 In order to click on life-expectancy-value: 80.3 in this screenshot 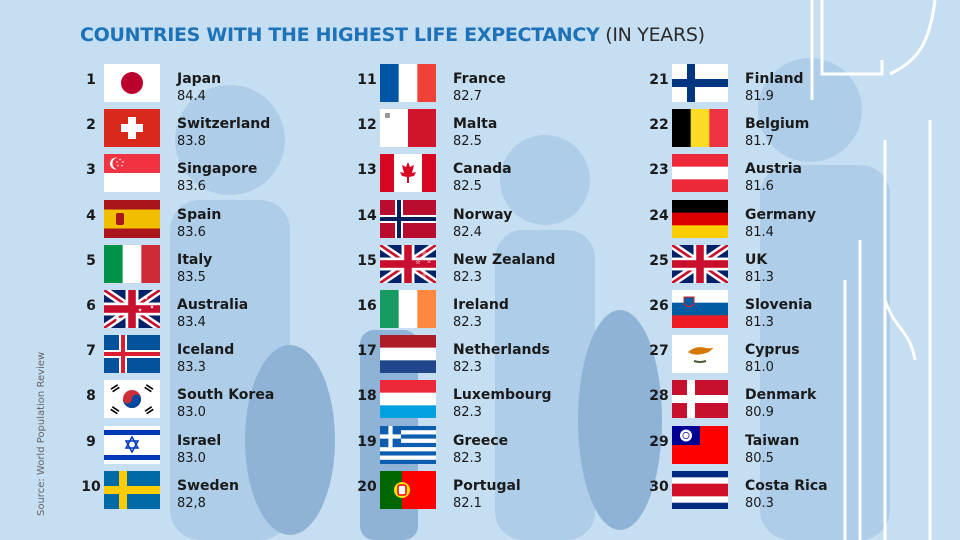, I will do `click(759, 503)`.